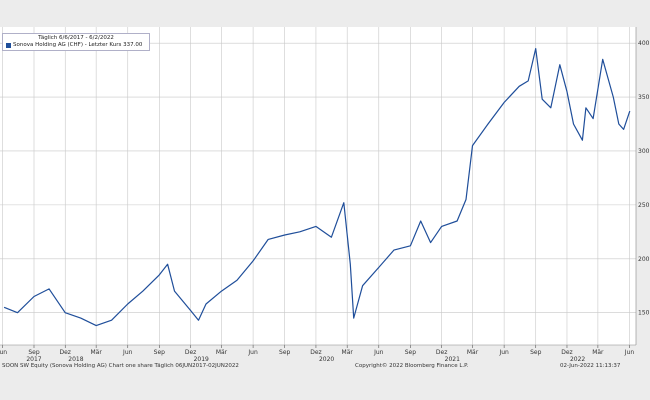  Describe the element at coordinates (326, 359) in the screenshot. I see `x-year-label: 2020` at that location.